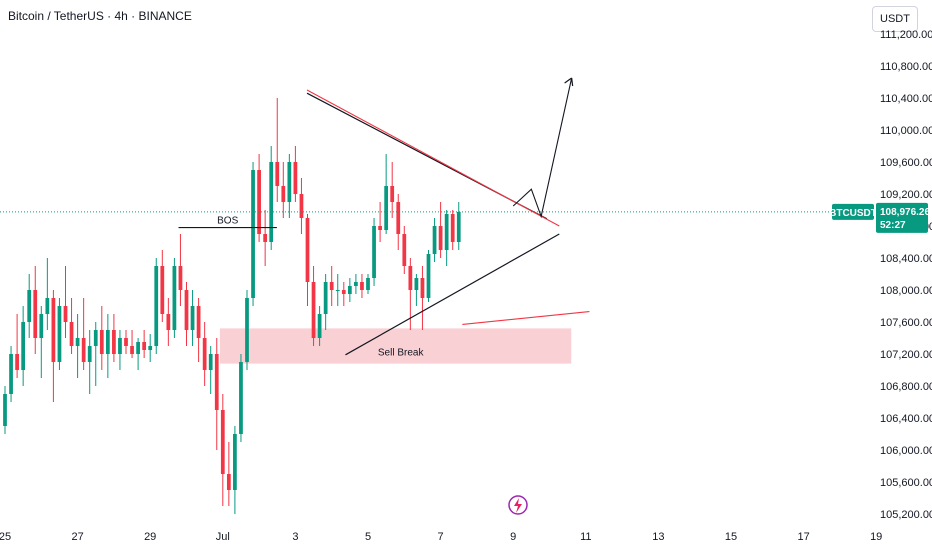 Image resolution: width=932 pixels, height=550 pixels. What do you see at coordinates (295, 537) in the screenshot?
I see `x-tick-label: 3` at bounding box center [295, 537].